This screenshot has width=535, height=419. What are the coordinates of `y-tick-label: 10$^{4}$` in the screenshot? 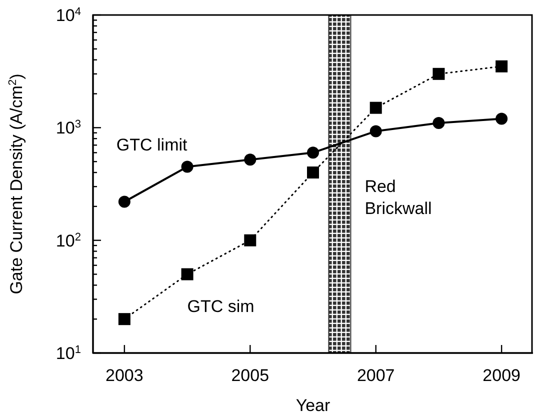 It's located at (68, 15).